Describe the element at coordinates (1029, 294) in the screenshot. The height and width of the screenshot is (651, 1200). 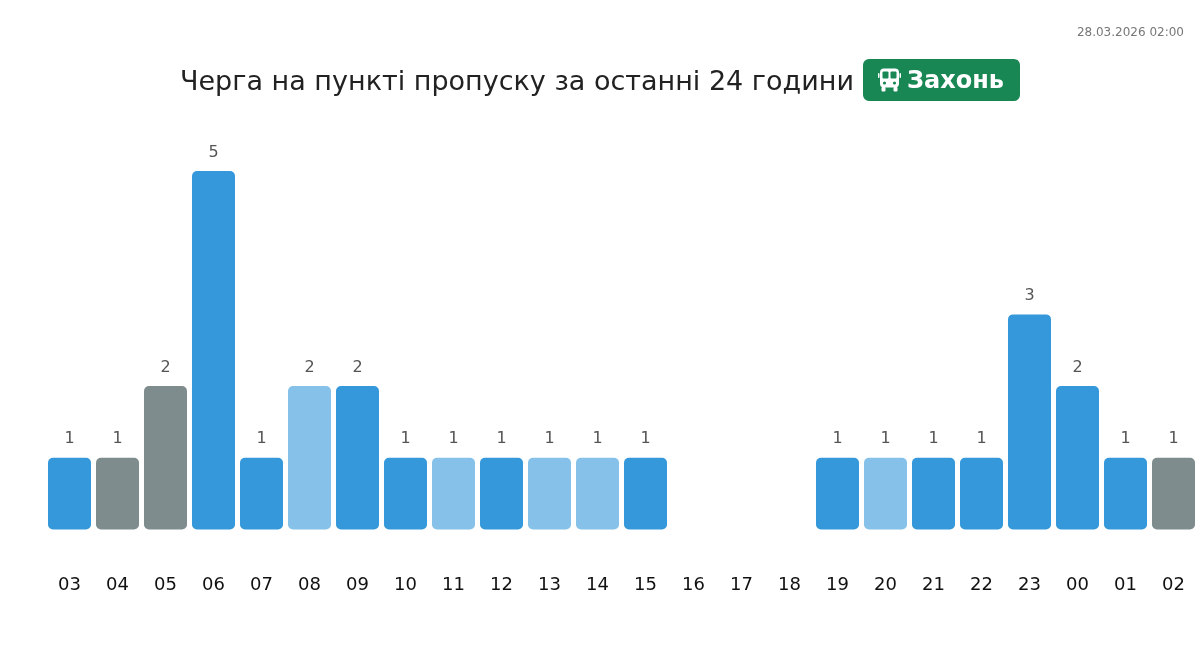
I see `data-label: 3` at that location.